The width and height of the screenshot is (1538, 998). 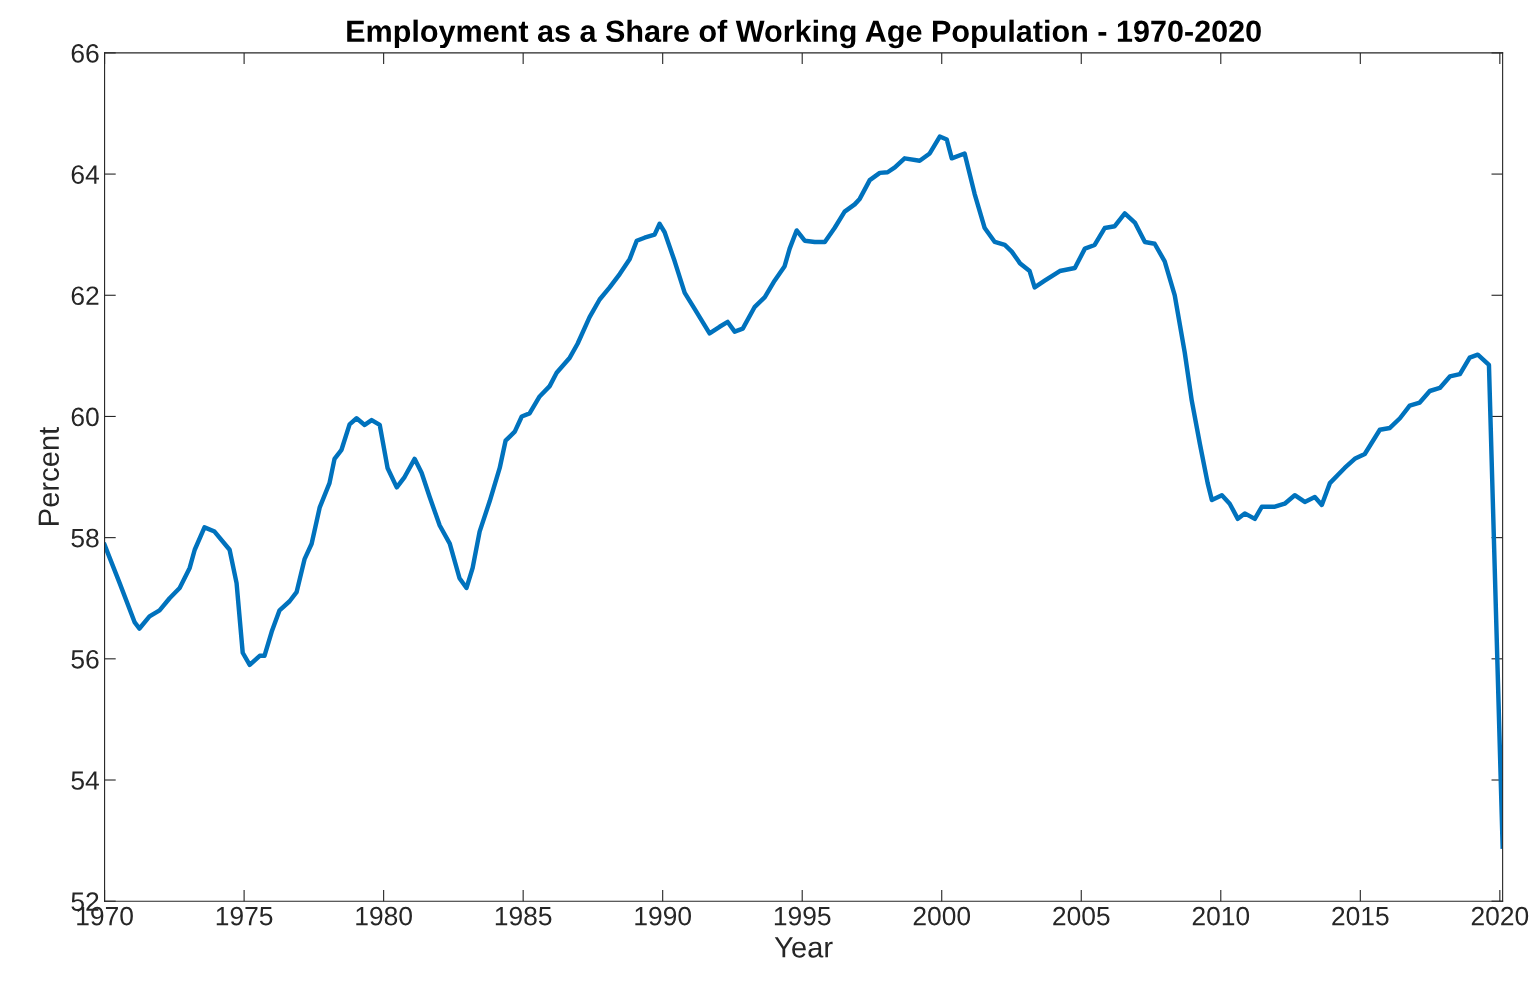 What do you see at coordinates (663, 916) in the screenshot?
I see `x-tick-label: 1990` at bounding box center [663, 916].